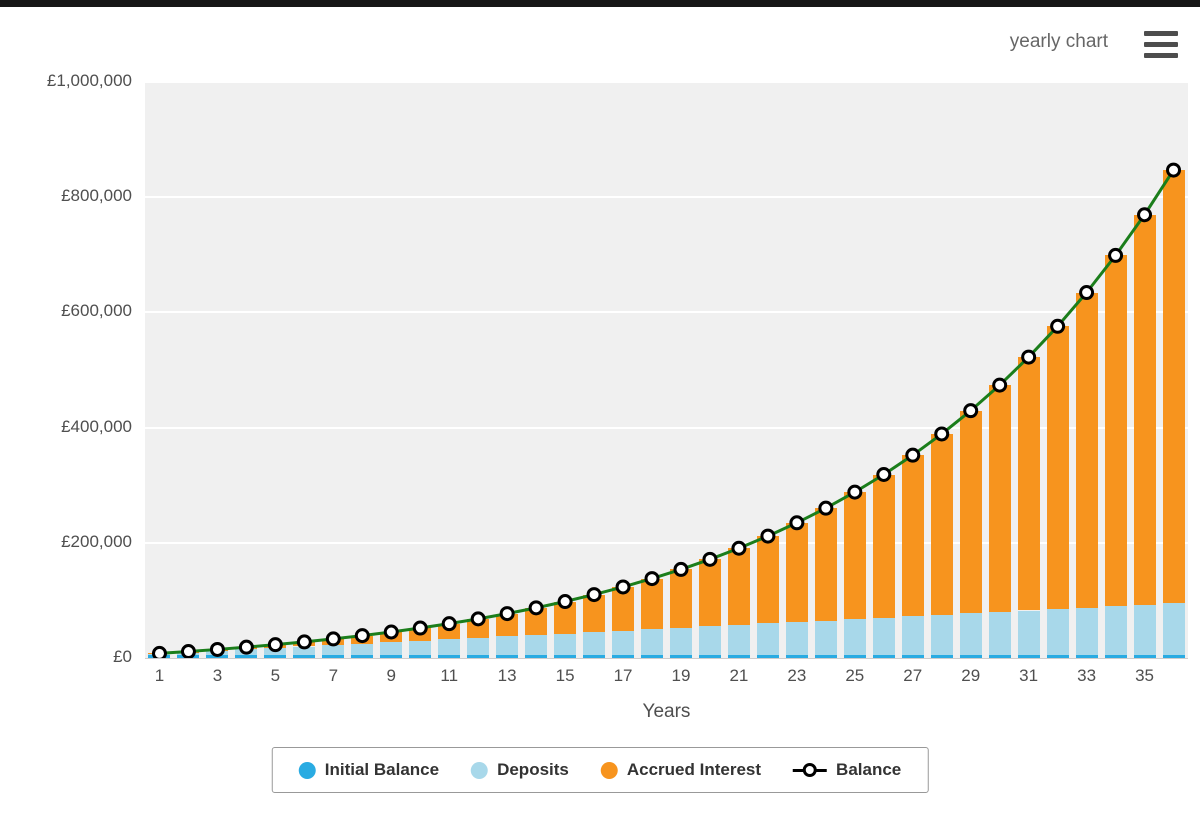 The width and height of the screenshot is (1200, 815). Describe the element at coordinates (217, 675) in the screenshot. I see `x-axis-label: 3` at that location.